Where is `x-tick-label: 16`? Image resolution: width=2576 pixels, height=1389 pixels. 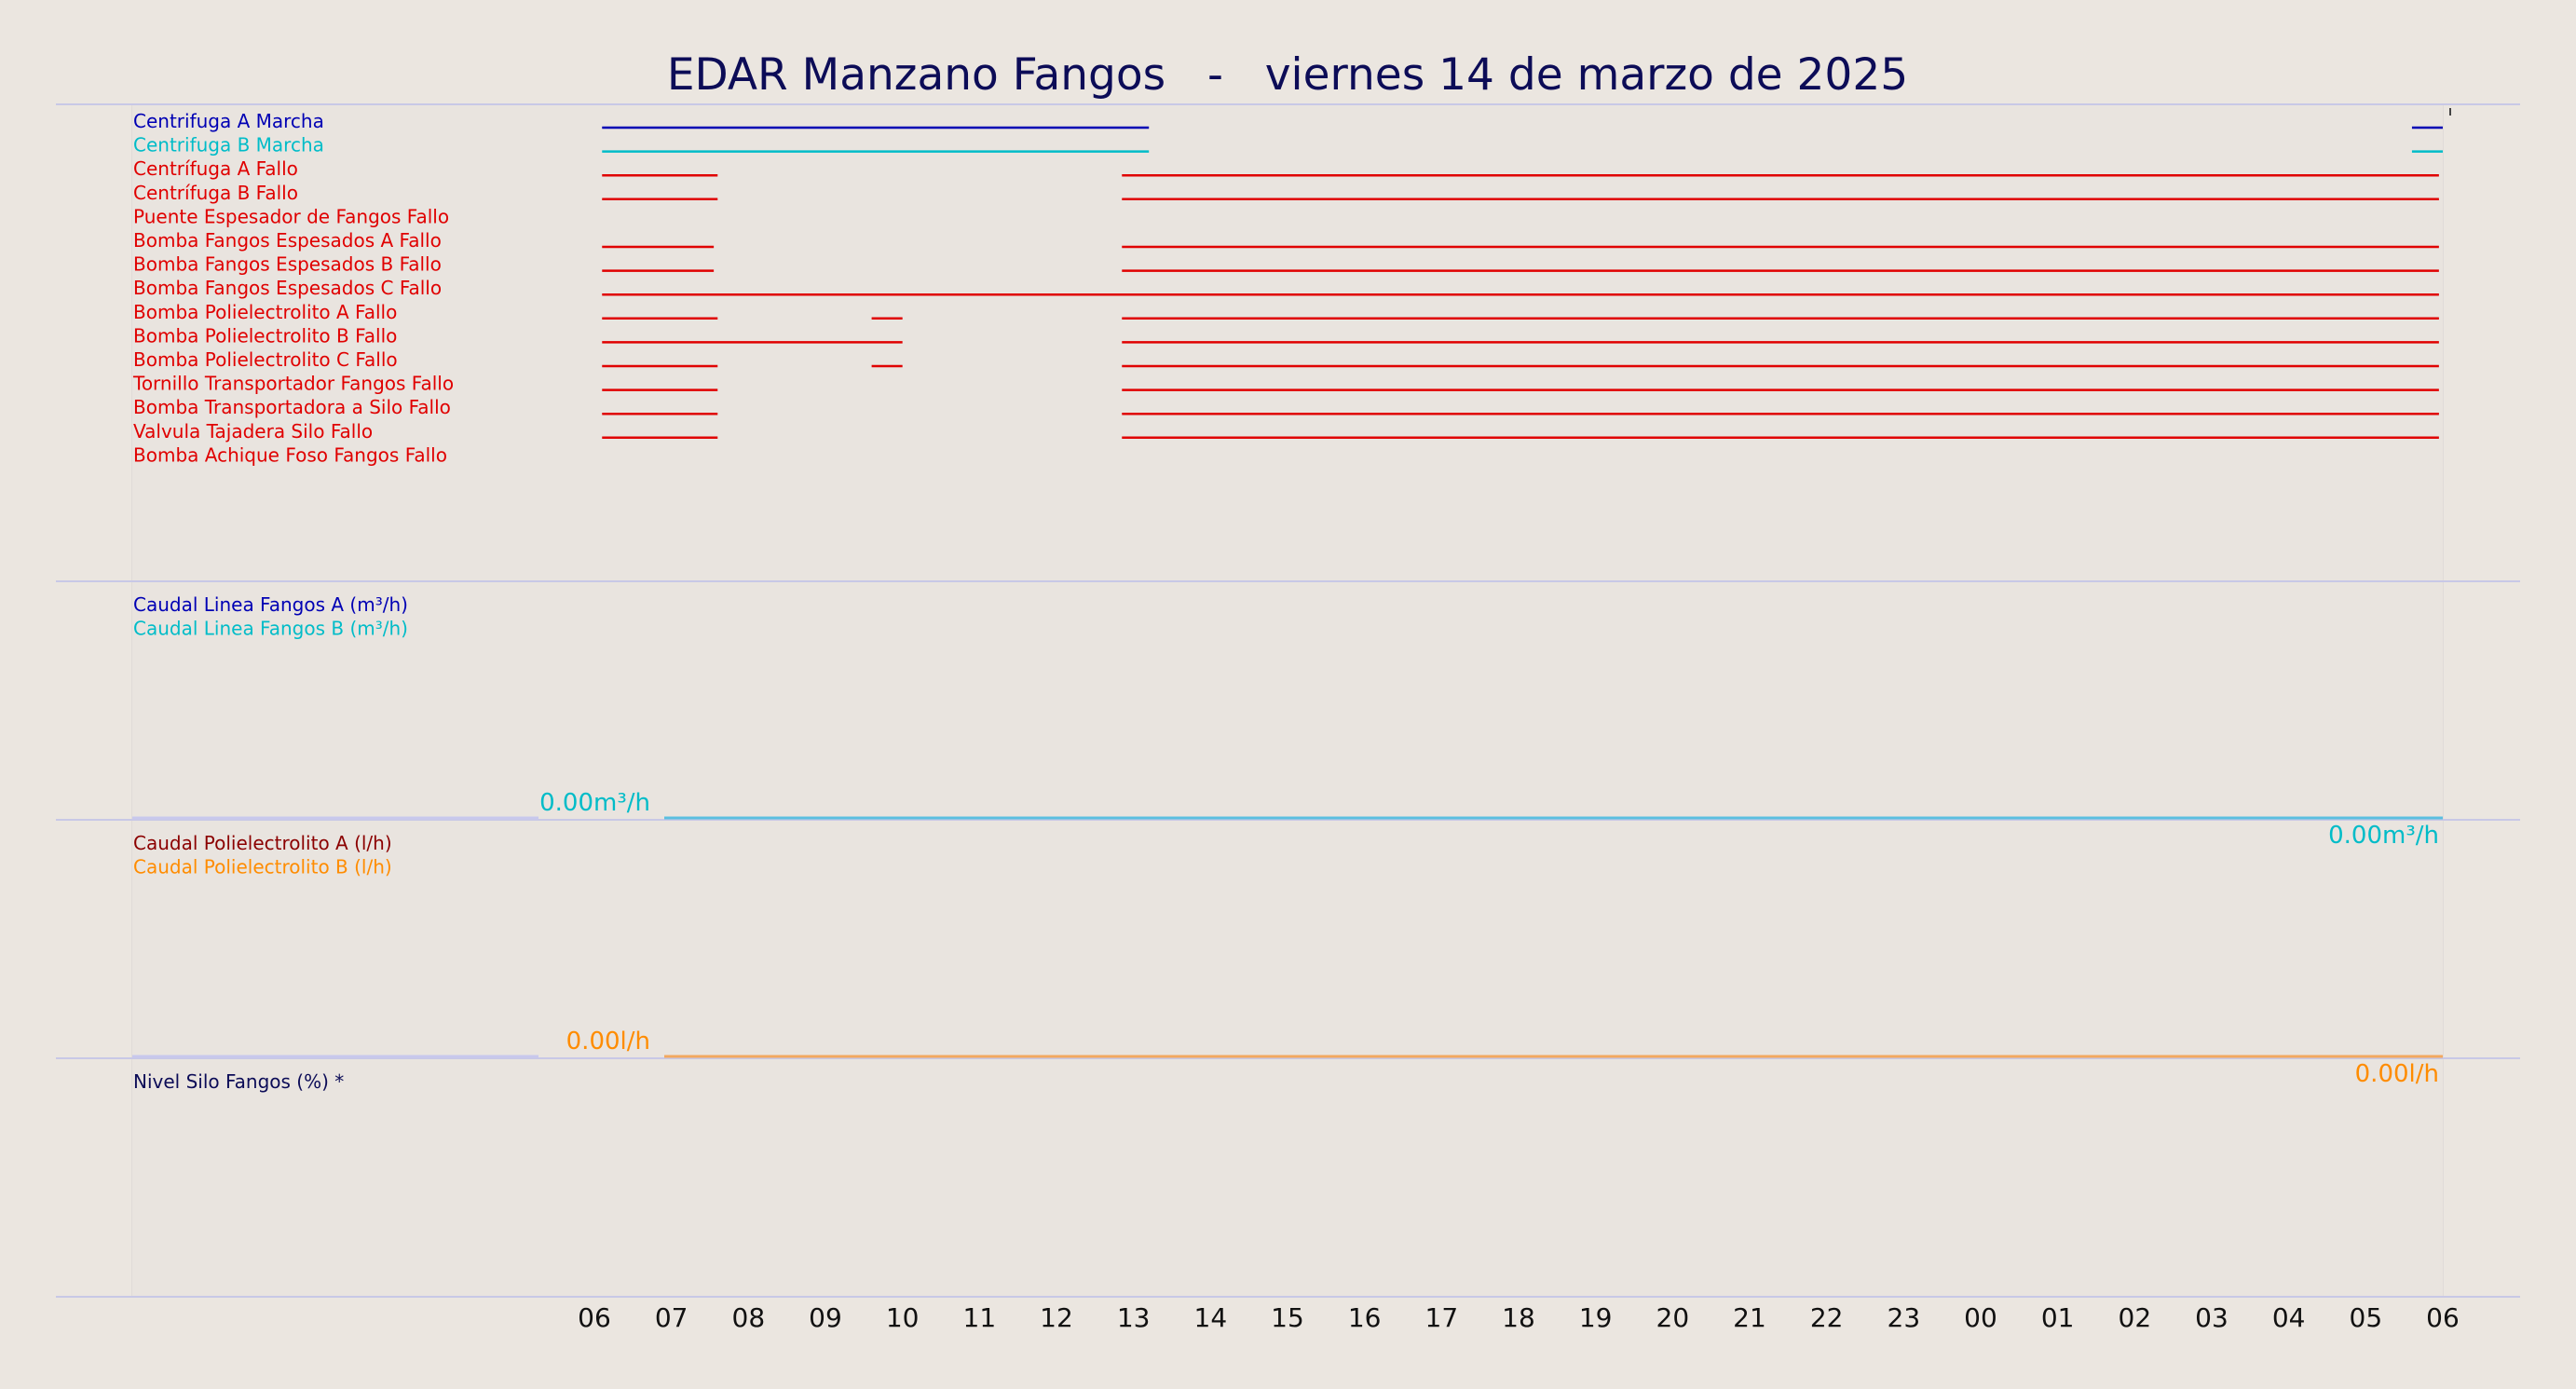 x-tick-label: 16 is located at coordinates (1365, 1317).